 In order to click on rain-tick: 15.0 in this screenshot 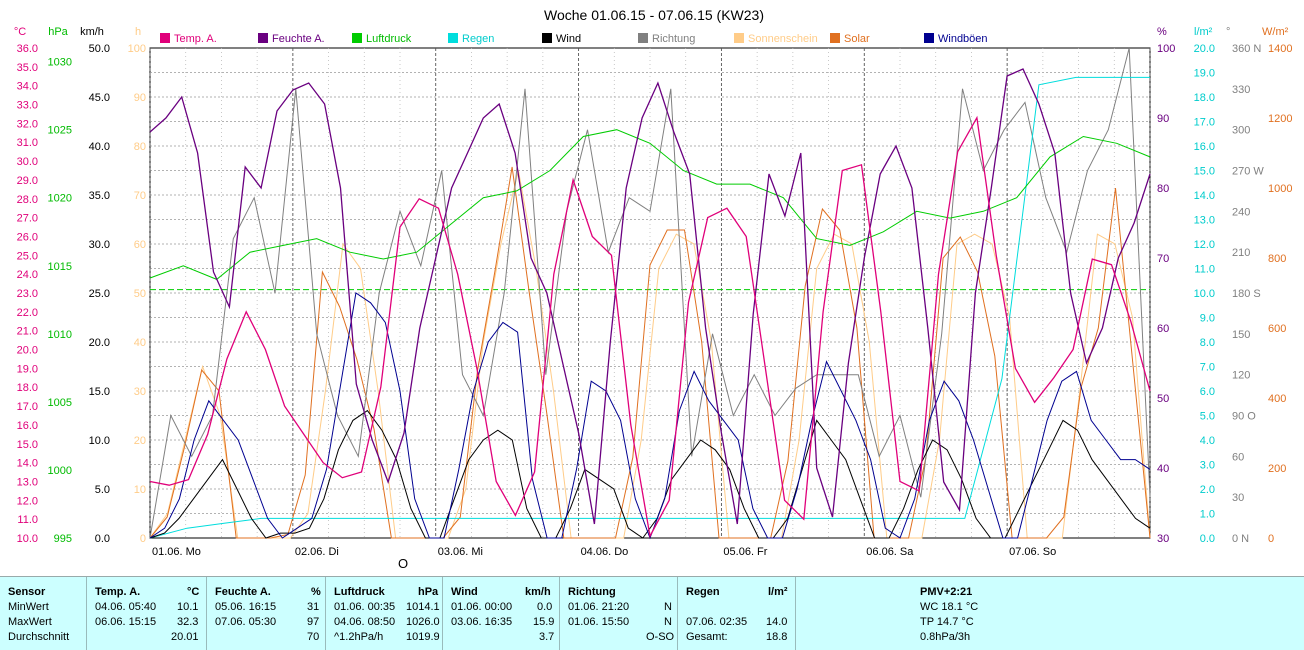, I will do `click(1204, 172)`.